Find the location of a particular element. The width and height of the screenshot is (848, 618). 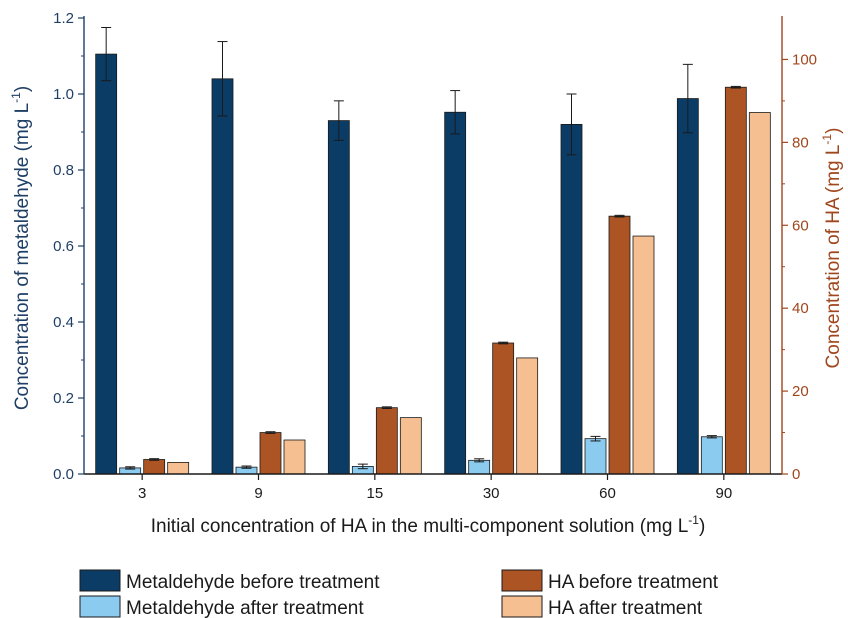

y-left-tick-label-0: 0.0 is located at coordinates (63, 474).